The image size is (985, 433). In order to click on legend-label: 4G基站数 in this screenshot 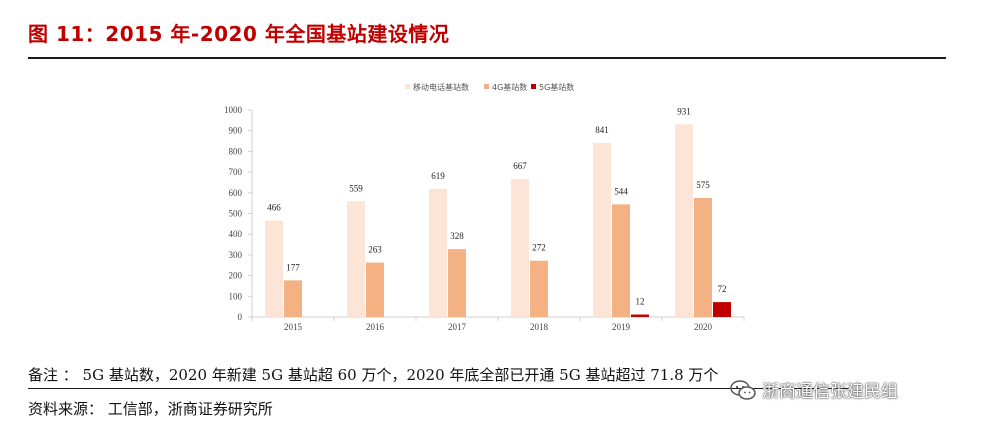, I will do `click(509, 87)`.